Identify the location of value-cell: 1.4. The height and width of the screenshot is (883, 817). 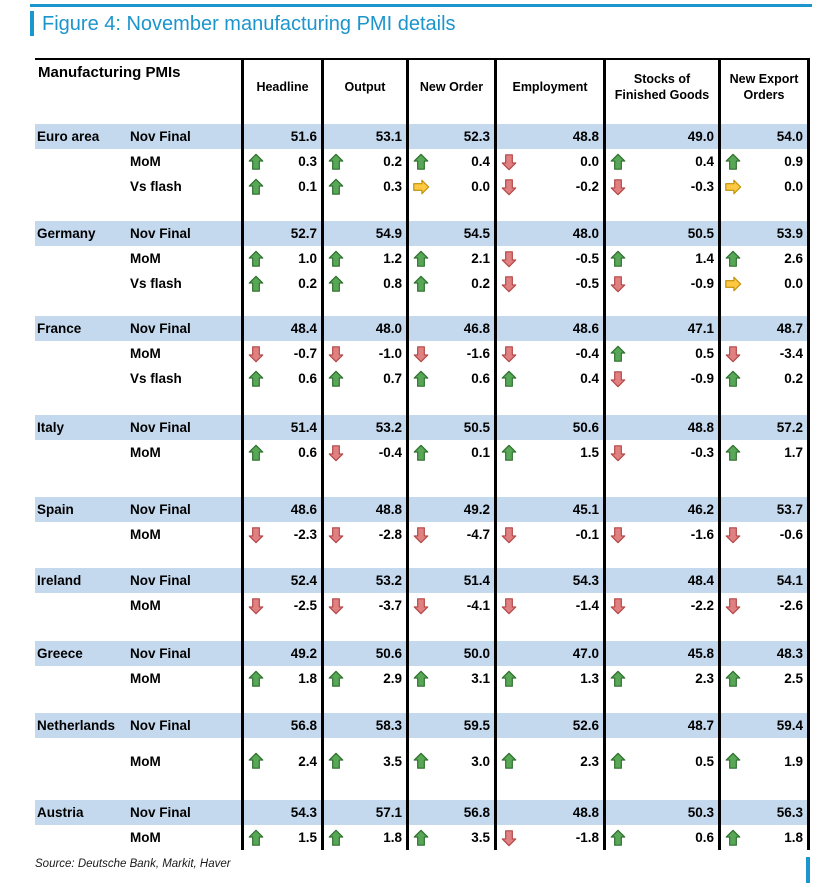
(660, 258).